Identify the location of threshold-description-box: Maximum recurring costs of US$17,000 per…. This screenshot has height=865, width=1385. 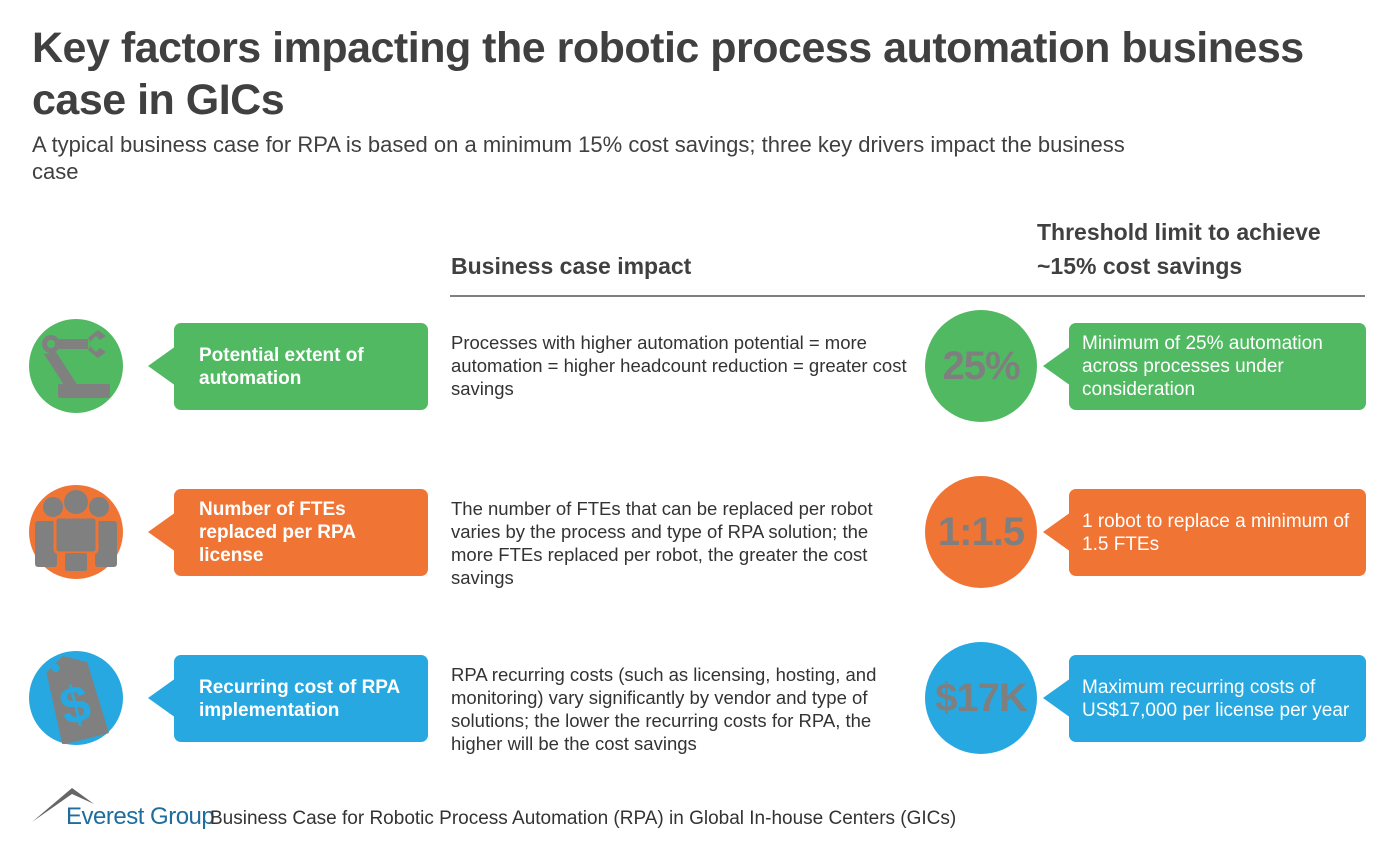
(1217, 698).